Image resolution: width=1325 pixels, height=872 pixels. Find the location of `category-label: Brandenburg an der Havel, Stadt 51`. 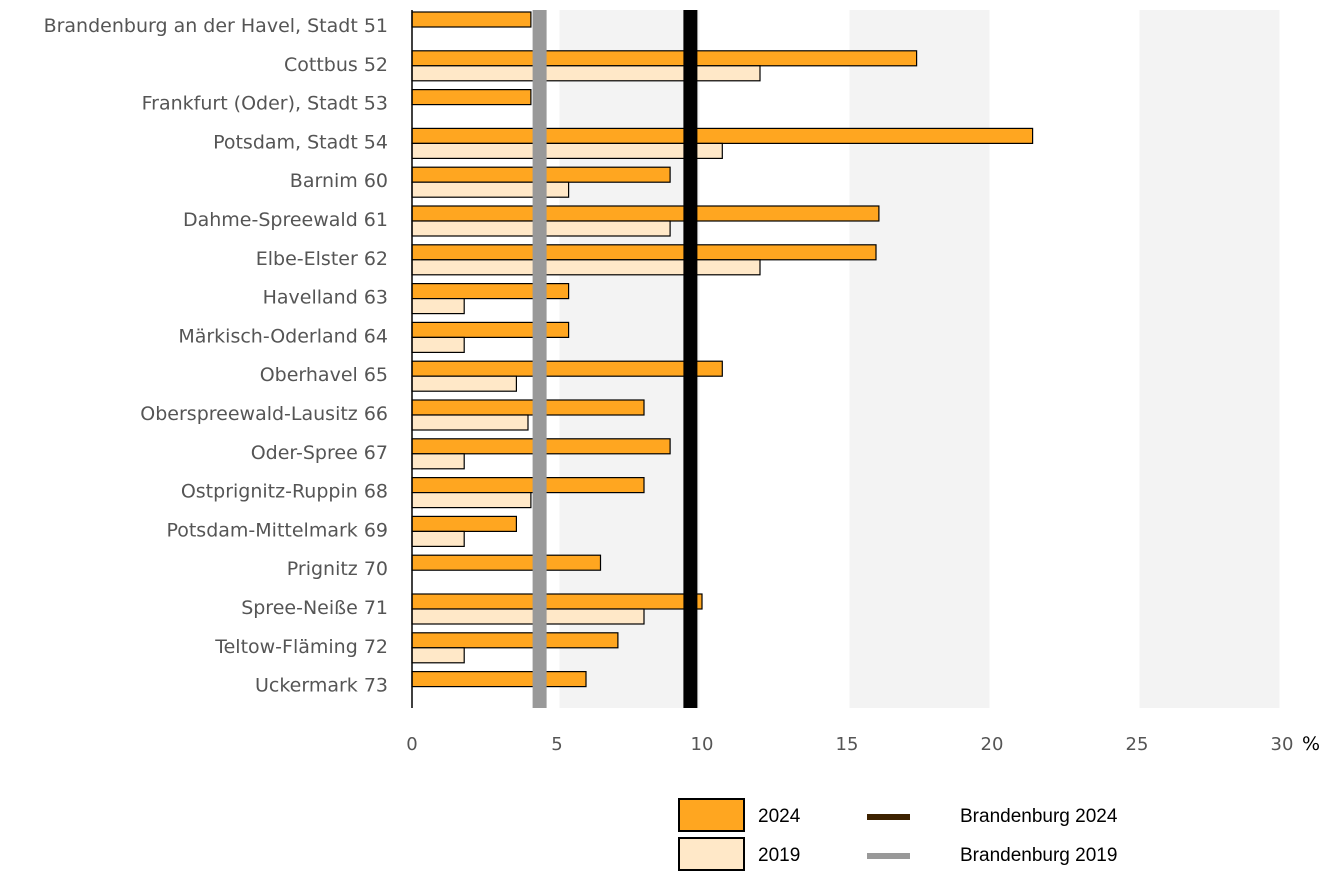

category-label: Brandenburg an der Havel, Stadt 51 is located at coordinates (216, 26).